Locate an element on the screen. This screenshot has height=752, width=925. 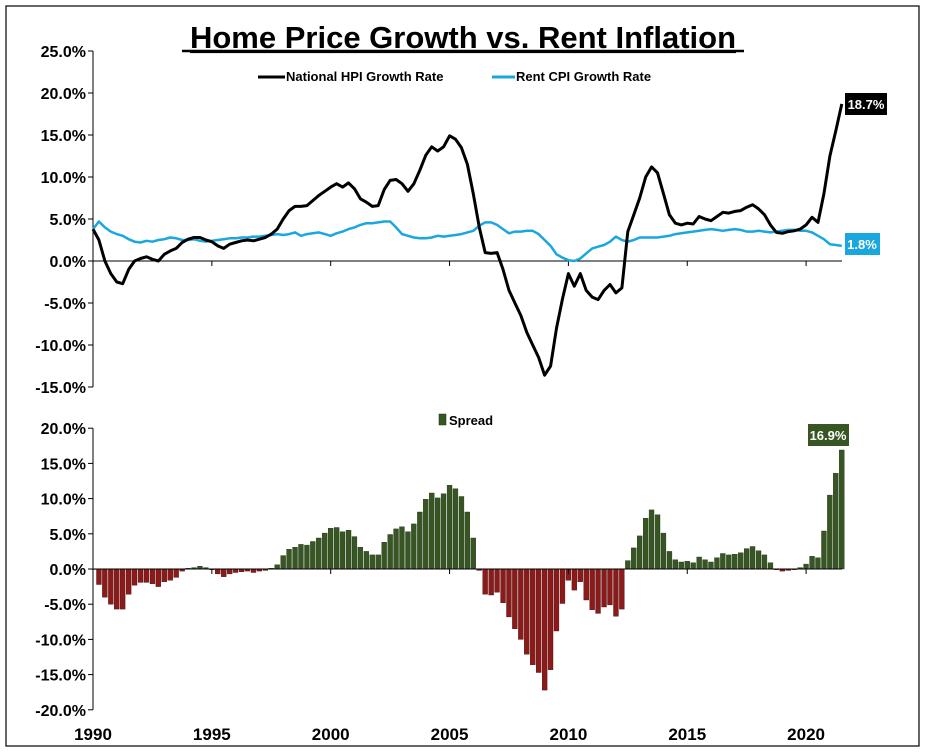
bottom-y-tick-label: 15.0% is located at coordinates (63, 464).